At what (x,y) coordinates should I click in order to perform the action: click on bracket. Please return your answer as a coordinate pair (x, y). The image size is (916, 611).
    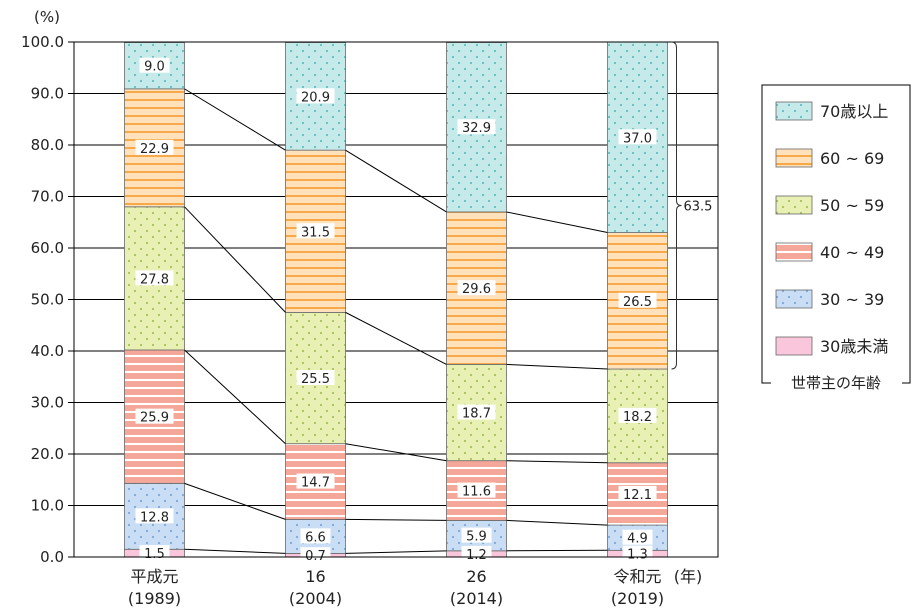
    Looking at the image, I should click on (676, 205).